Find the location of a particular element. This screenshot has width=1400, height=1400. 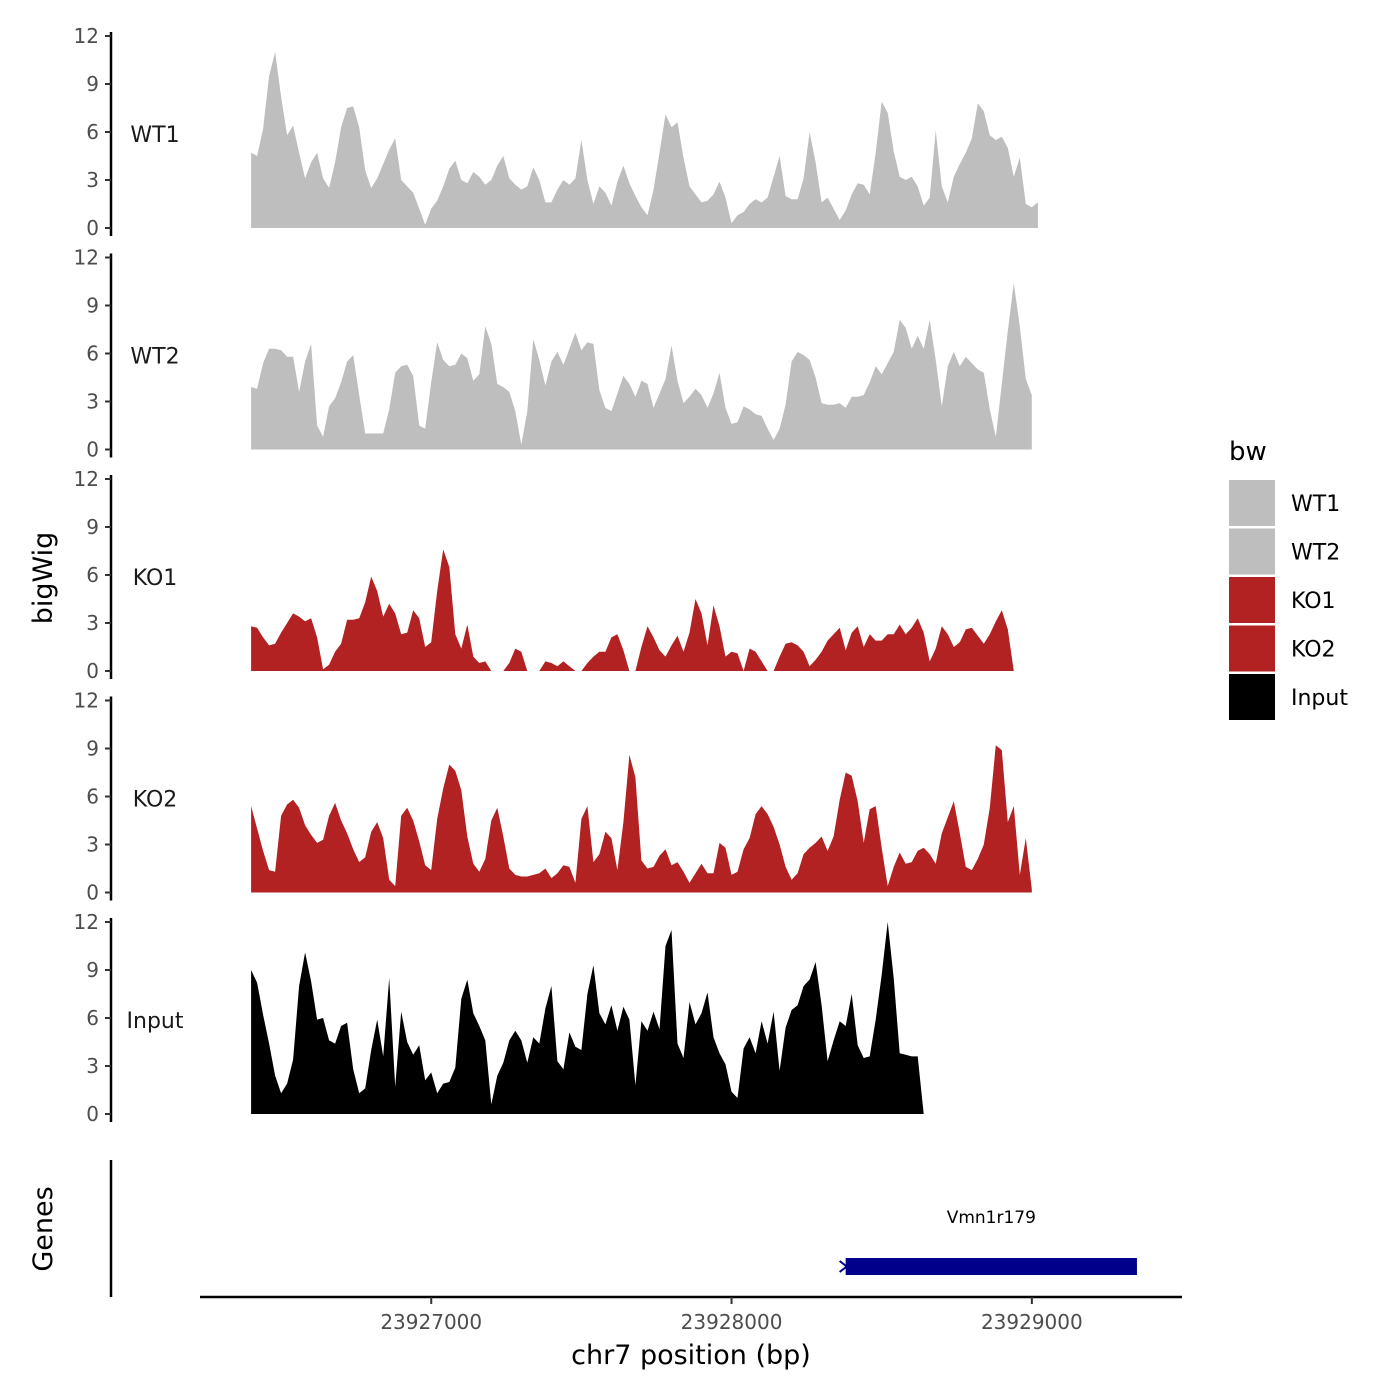

x-axis-title: chr7 position (bp) is located at coordinates (691, 1355).